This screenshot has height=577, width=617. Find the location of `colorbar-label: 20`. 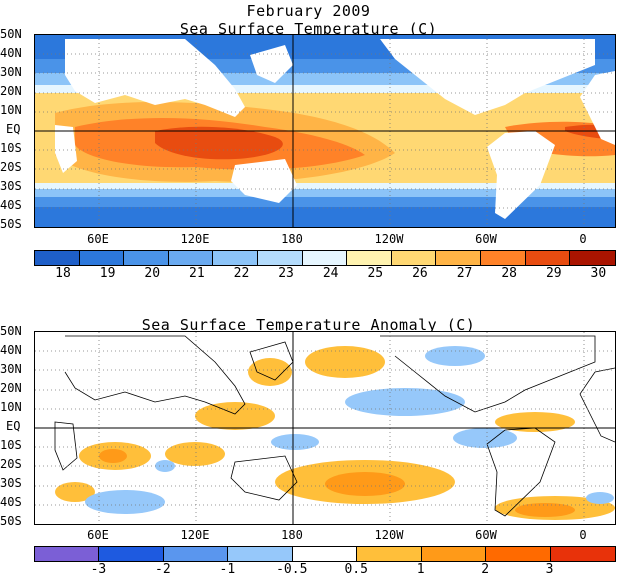

colorbar-label: 20 is located at coordinates (152, 273).